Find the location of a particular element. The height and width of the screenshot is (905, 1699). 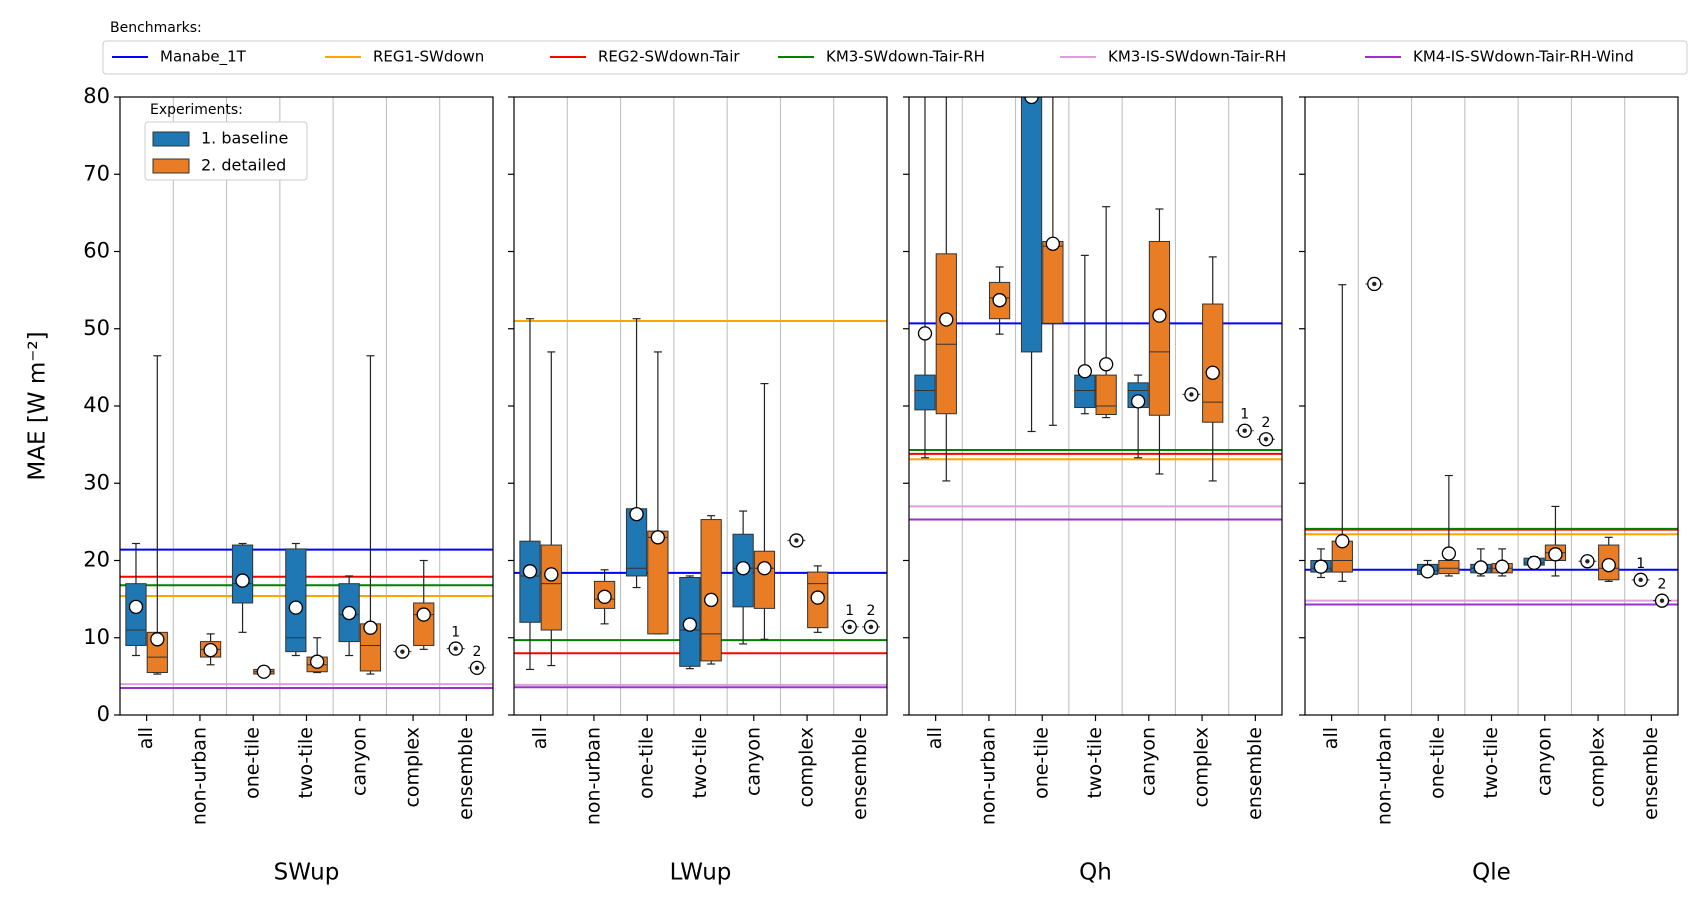

y-tick-label: 30 is located at coordinates (96, 482).